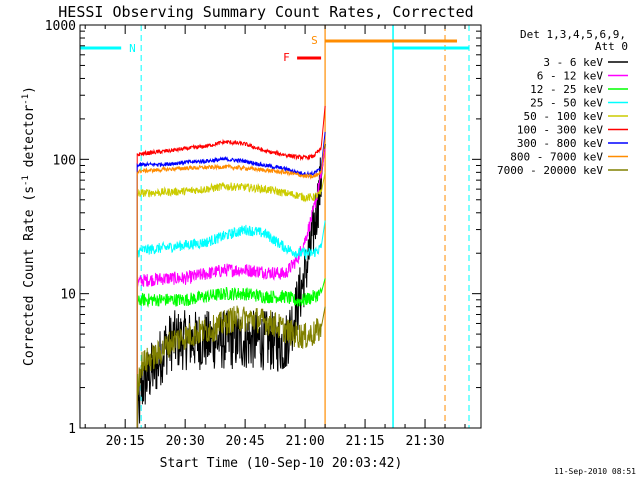 This screenshot has width=640, height=480. What do you see at coordinates (566, 89) in the screenshot?
I see `legend-label: 12 - 25 keV` at bounding box center [566, 89].